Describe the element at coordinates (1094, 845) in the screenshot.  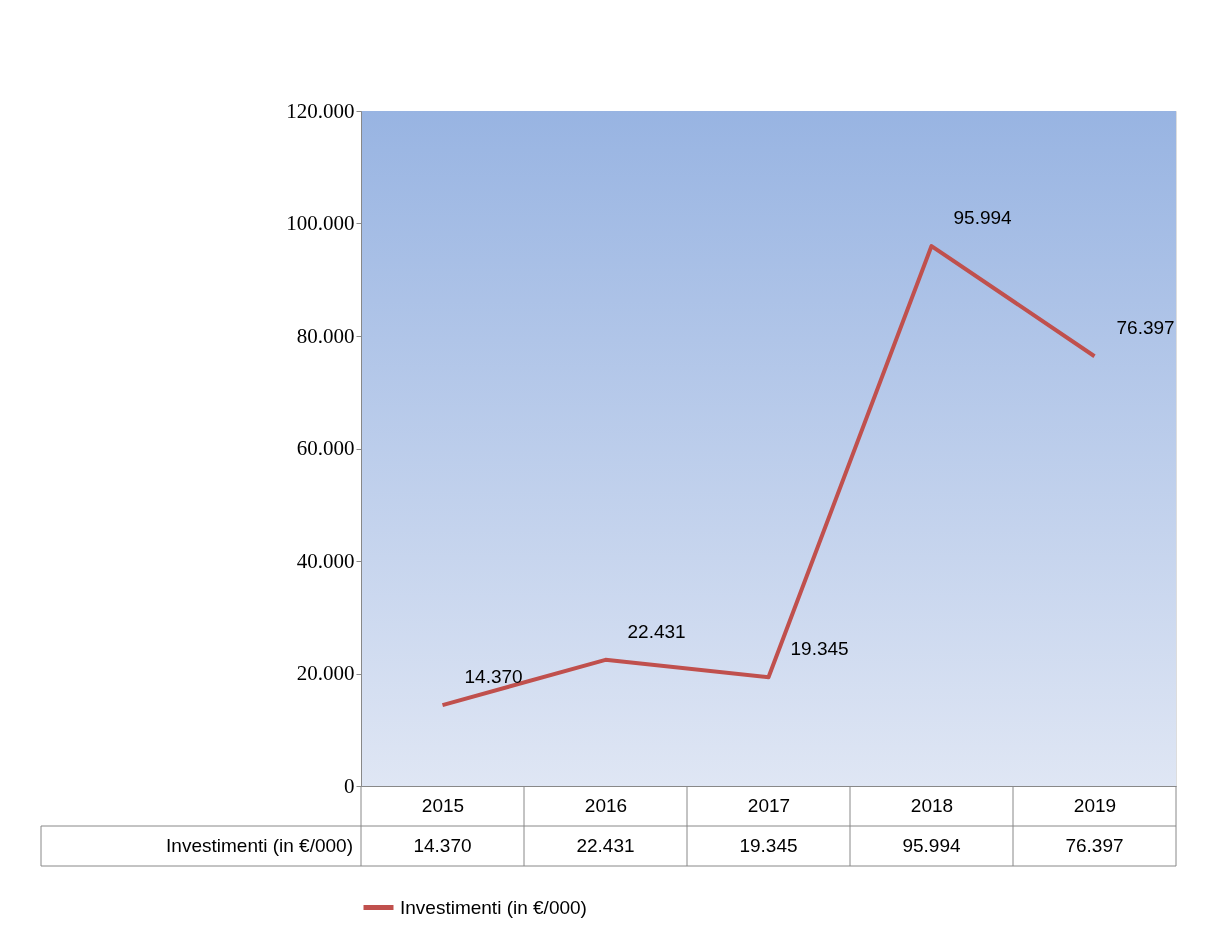
I see `data-label: 76.397` at that location.